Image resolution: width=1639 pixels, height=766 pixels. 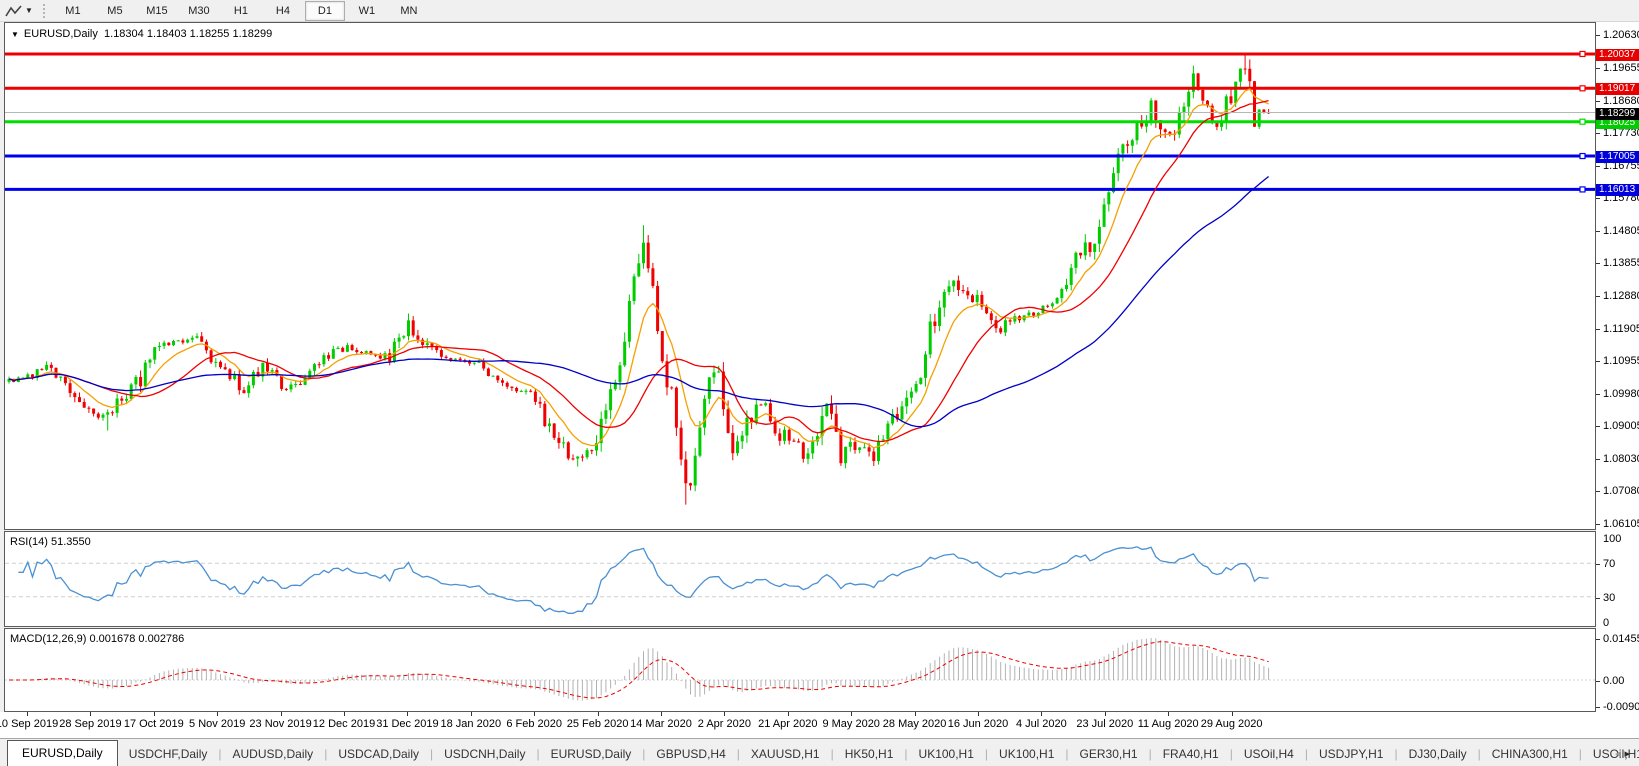 What do you see at coordinates (1268, 754) in the screenshot?
I see `chart-tab-usoil-h4: USOil,H4` at bounding box center [1268, 754].